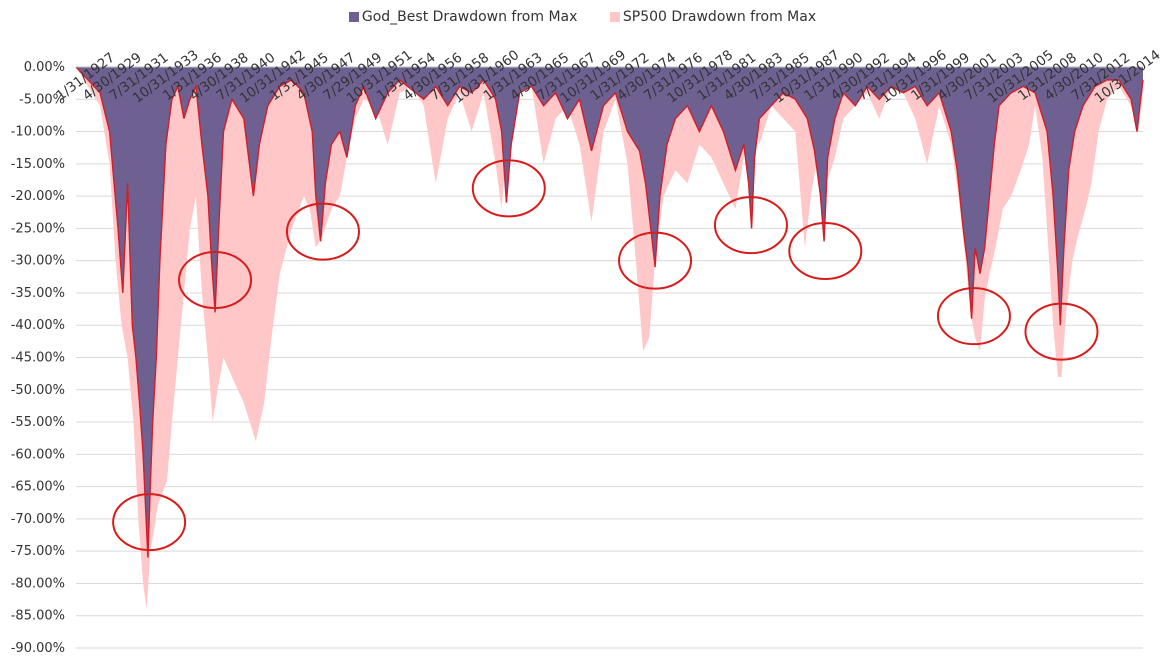 This screenshot has width=1165, height=666. Describe the element at coordinates (38, 583) in the screenshot. I see `y-tick-label: -80.00%` at that location.